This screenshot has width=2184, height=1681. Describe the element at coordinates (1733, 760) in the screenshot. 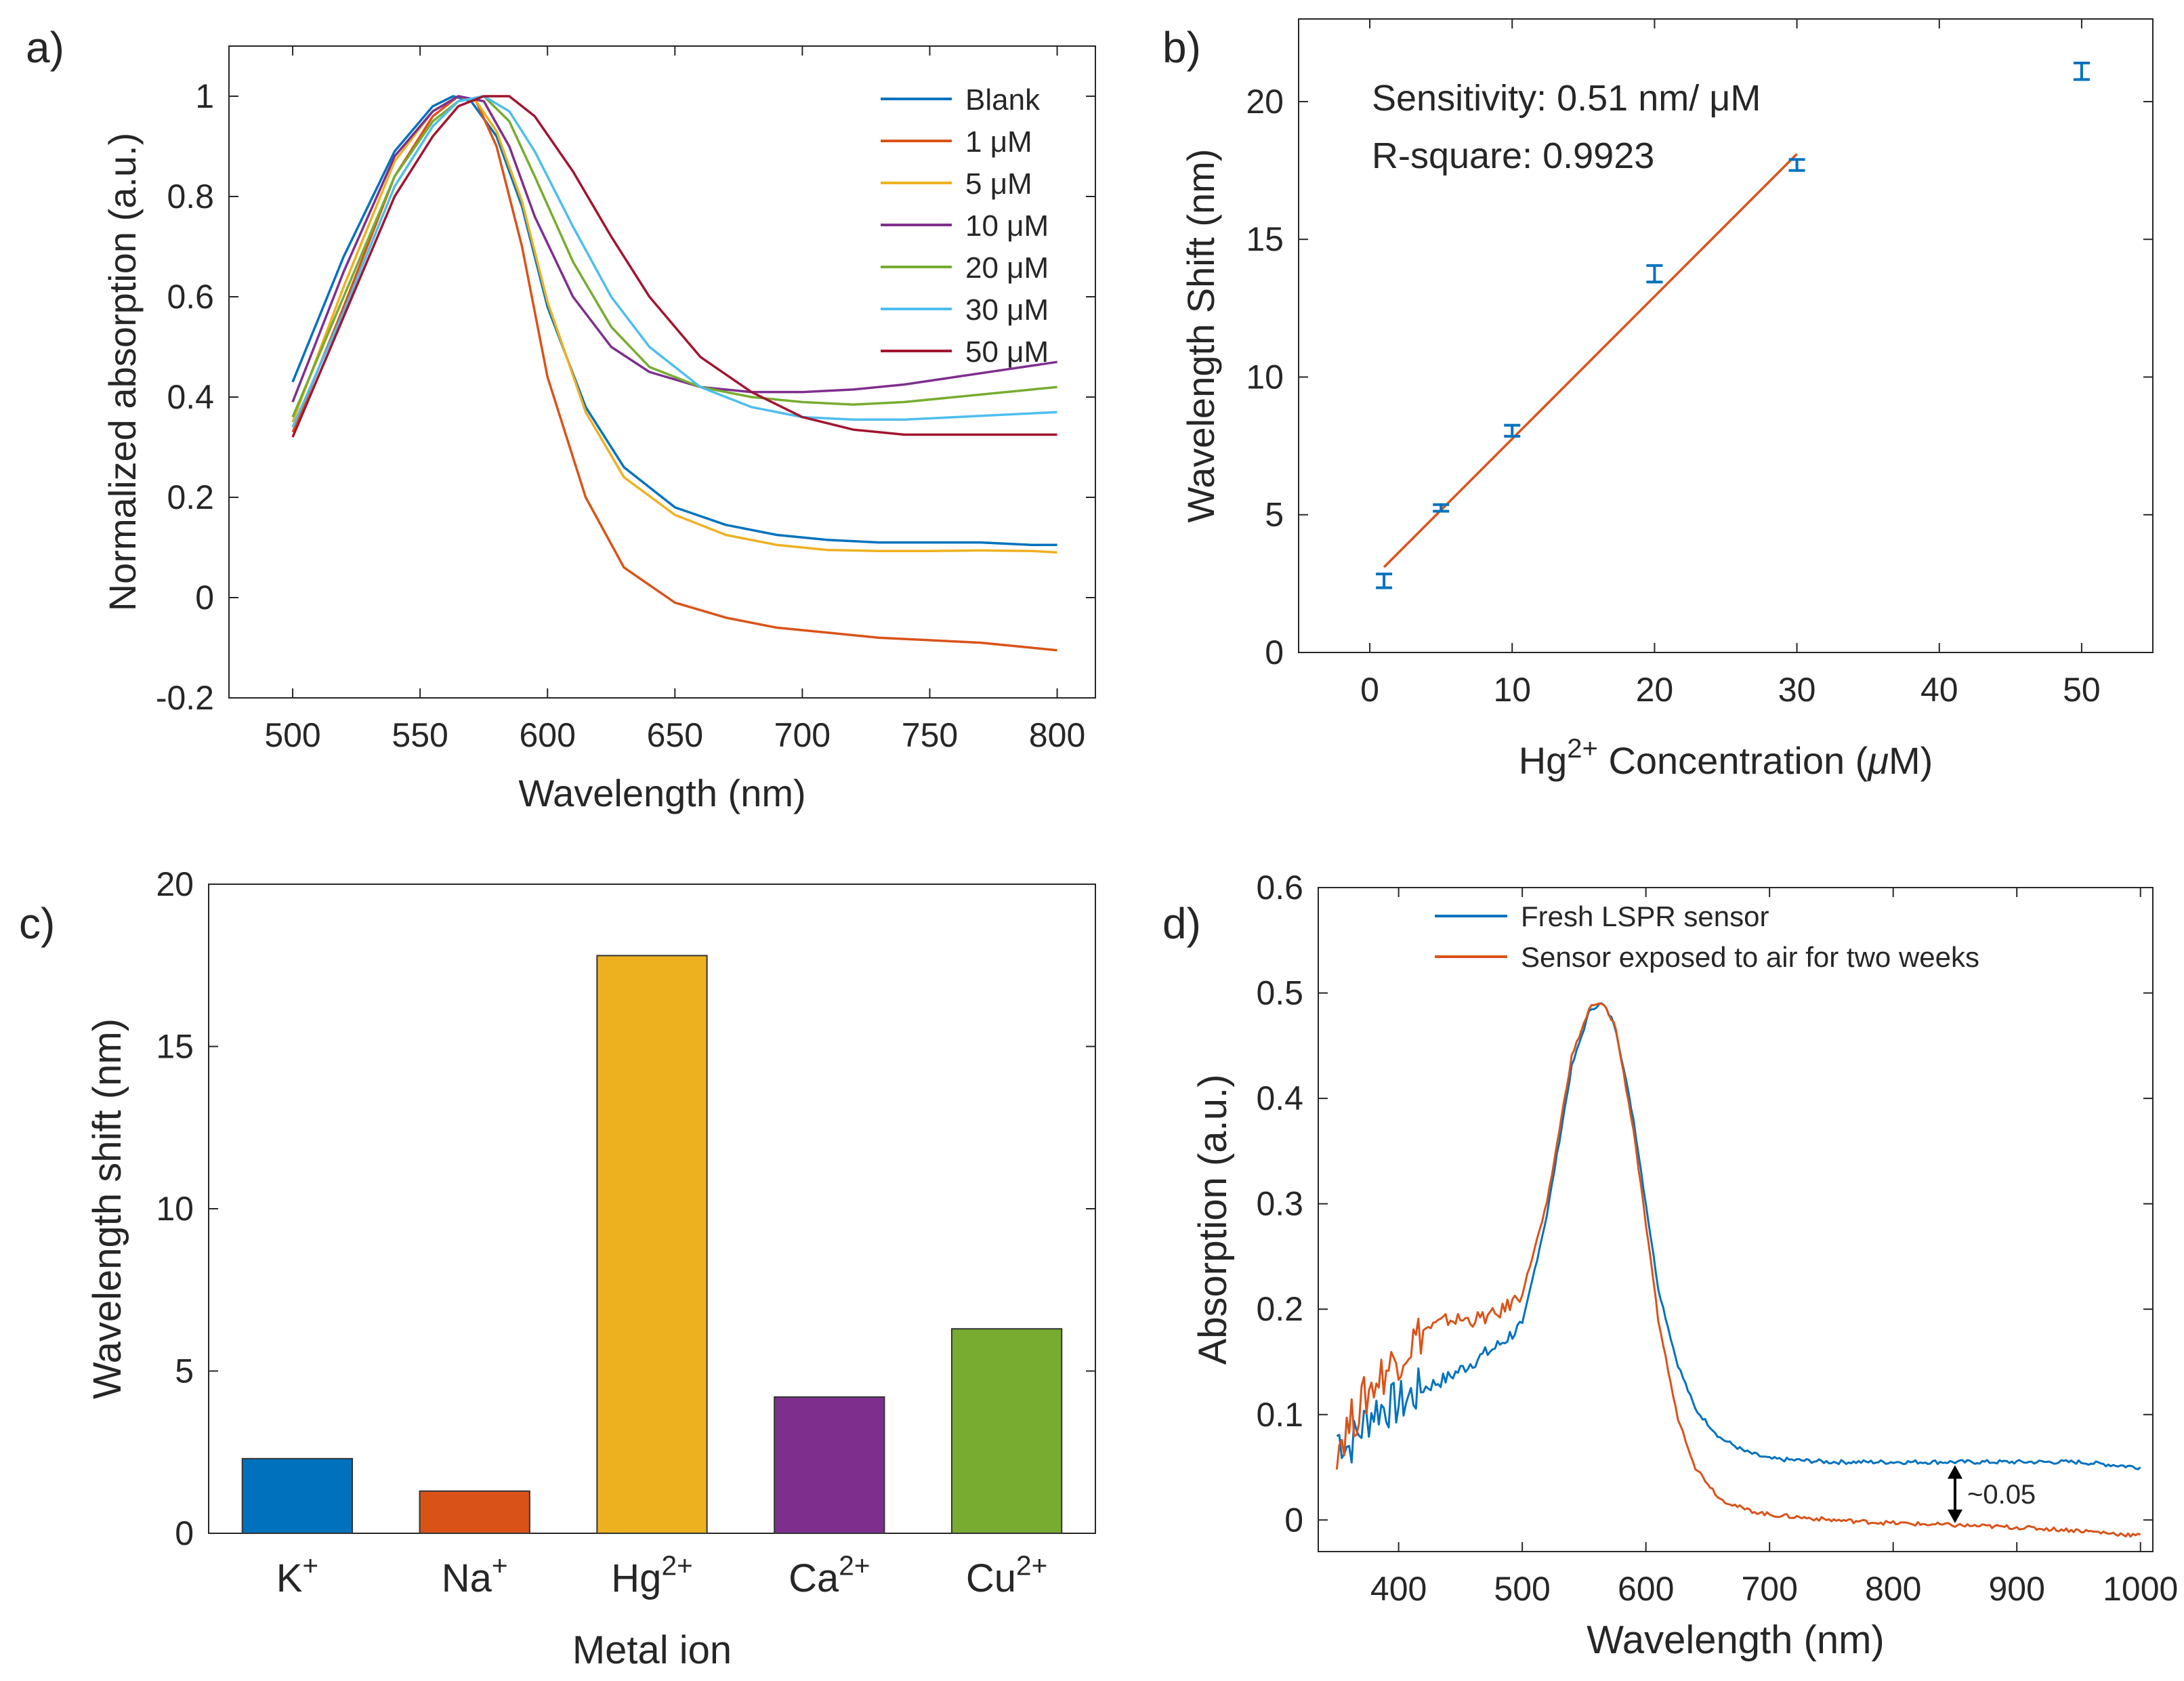

I see `x-axis-label-part: Concentration (` at that location.